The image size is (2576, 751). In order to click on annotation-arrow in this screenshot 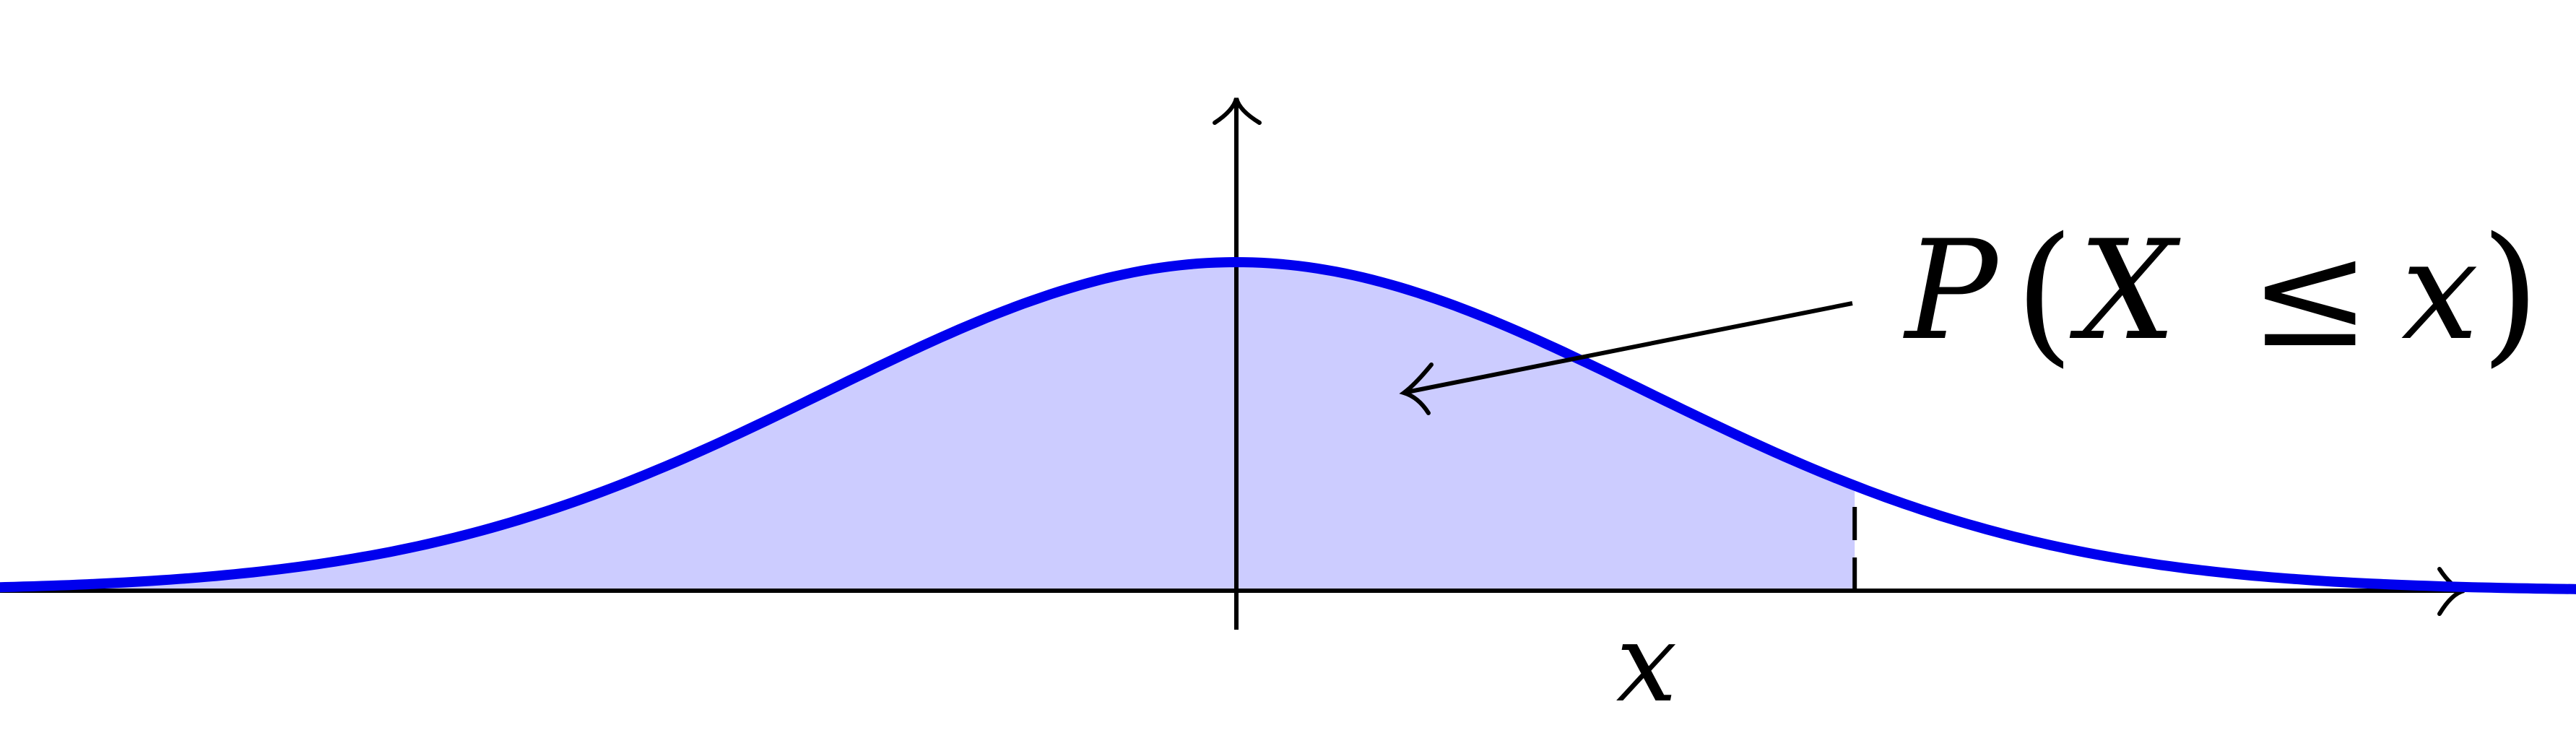, I will do `click(1629, 347)`.